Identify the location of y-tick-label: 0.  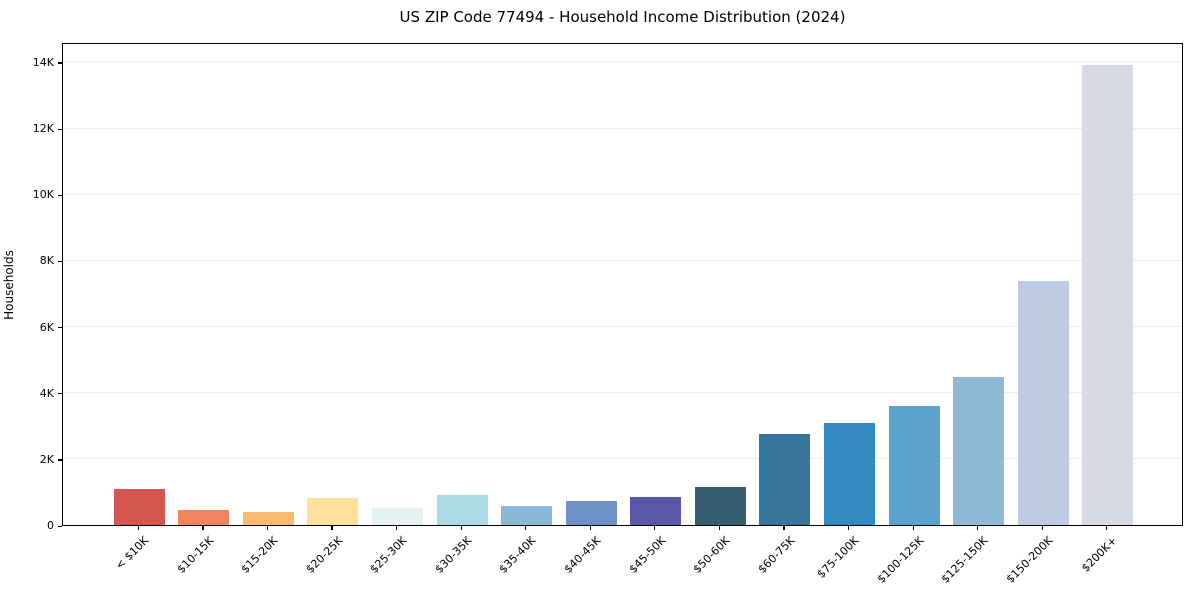
(50, 525).